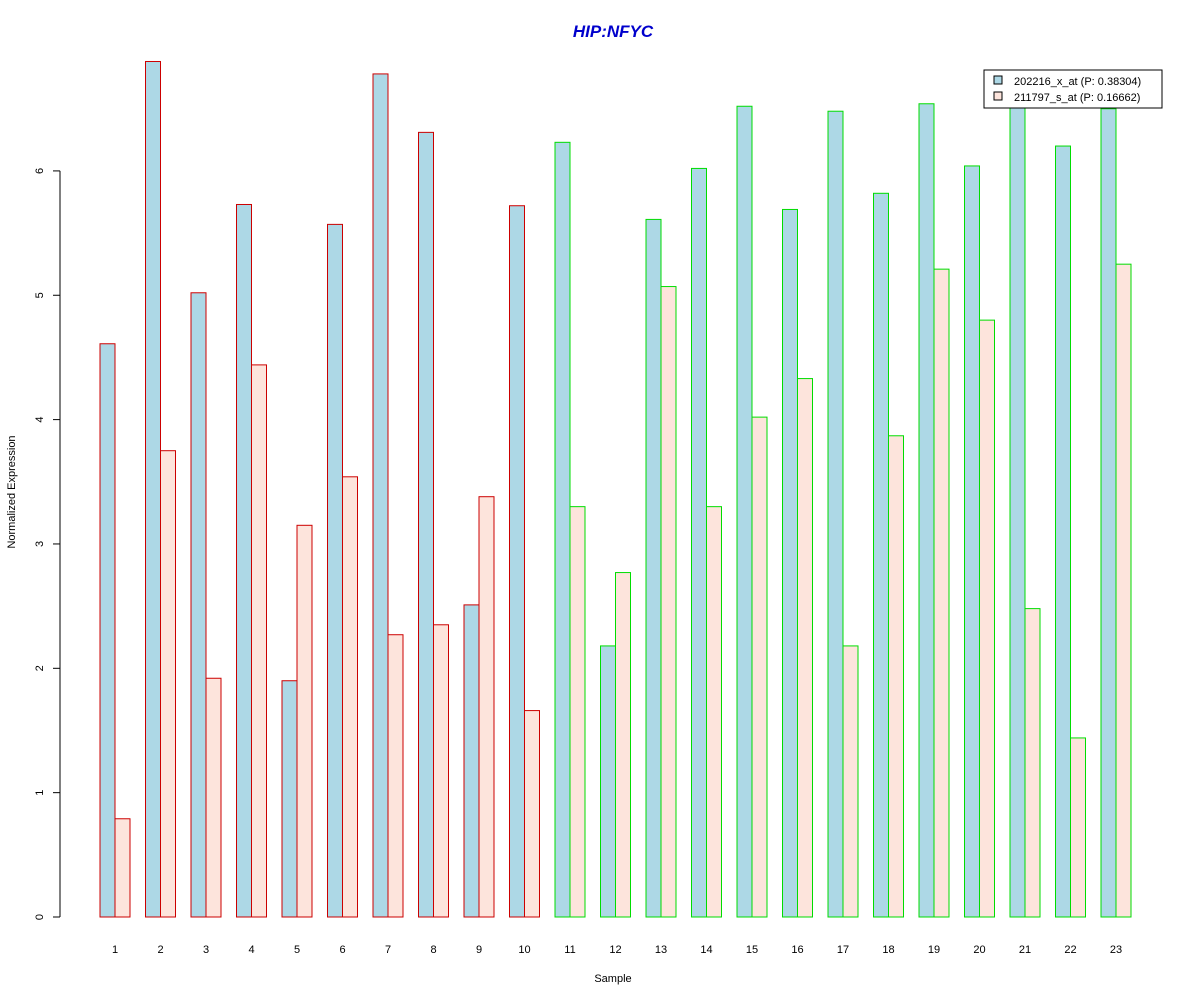  Describe the element at coordinates (706, 950) in the screenshot. I see `x-tick-label: 14` at that location.